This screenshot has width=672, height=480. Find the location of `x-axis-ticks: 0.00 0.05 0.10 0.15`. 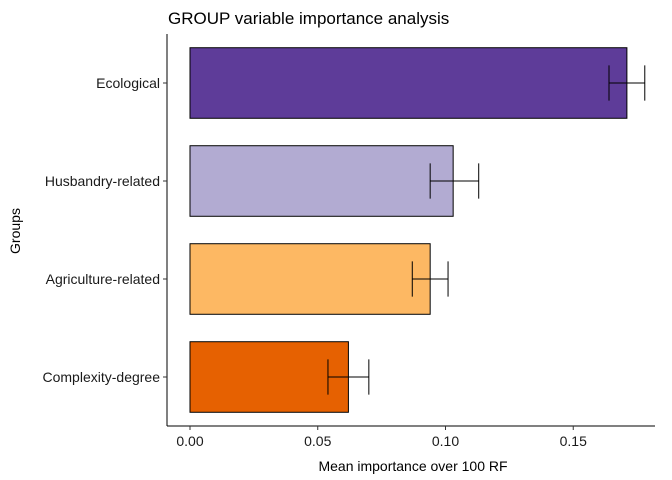

x-axis-ticks: 0.00 0.05 0.10 0.15 is located at coordinates (381, 437).